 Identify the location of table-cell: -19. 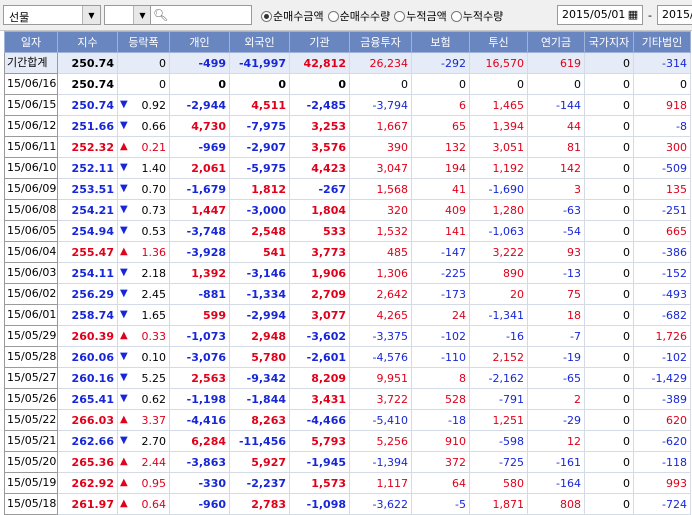
(556, 357).